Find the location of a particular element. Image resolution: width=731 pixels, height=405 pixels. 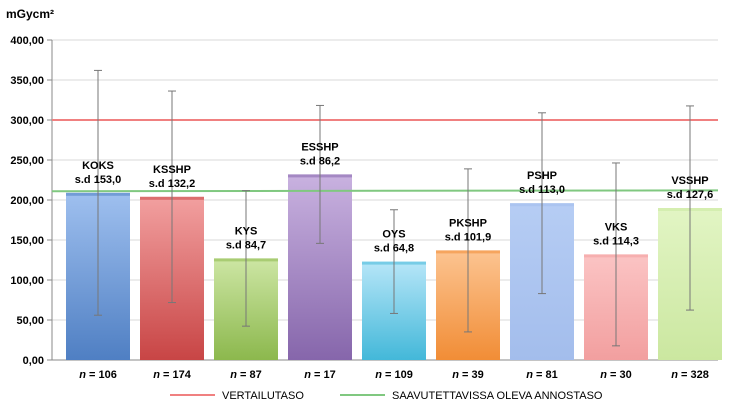

sd-label: s.d 84,7 is located at coordinates (246, 245).